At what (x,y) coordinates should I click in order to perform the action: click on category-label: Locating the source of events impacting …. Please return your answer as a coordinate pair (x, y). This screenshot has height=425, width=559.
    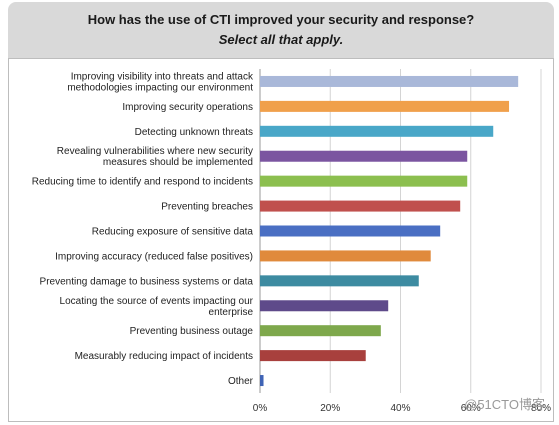
    Looking at the image, I should click on (157, 307).